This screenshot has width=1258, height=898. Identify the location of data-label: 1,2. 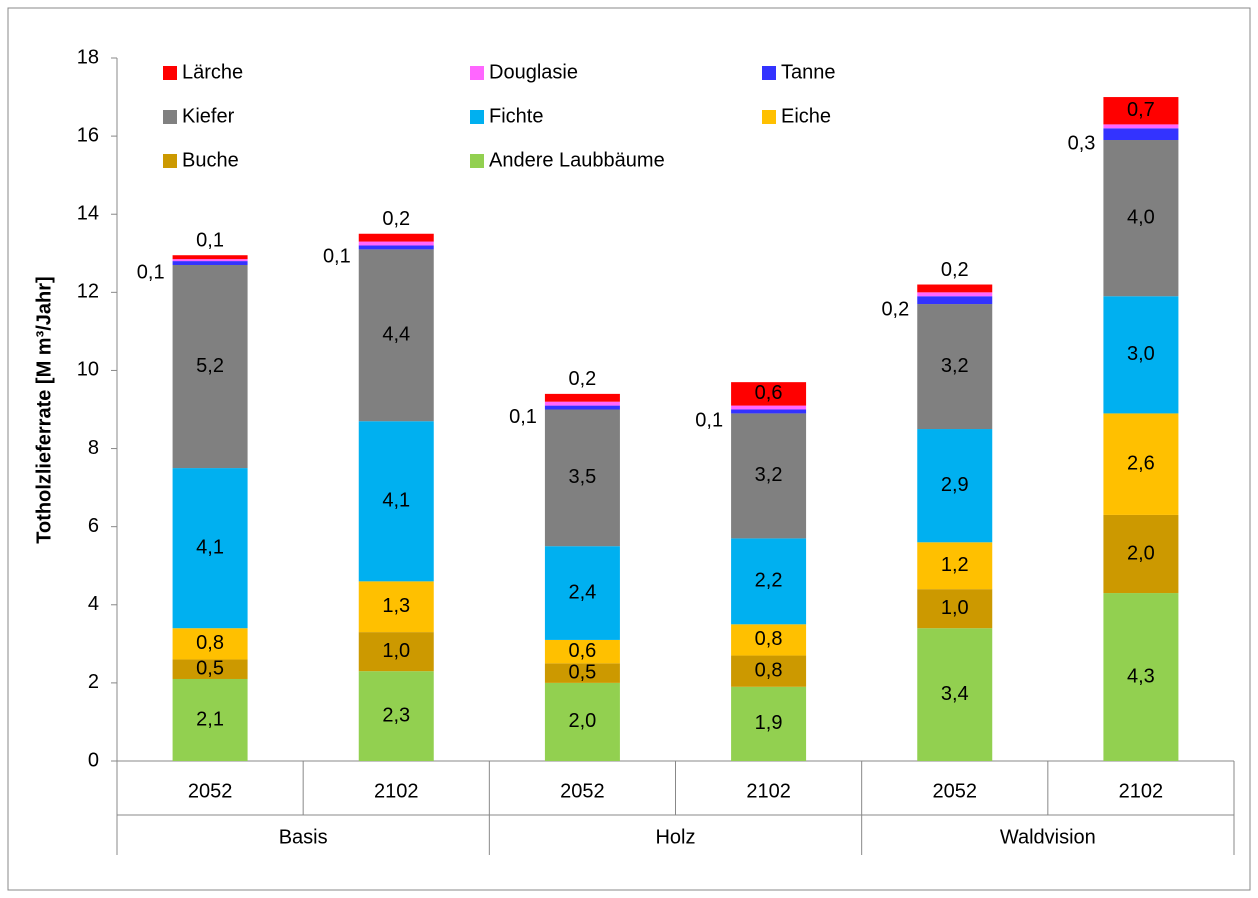
(955, 565).